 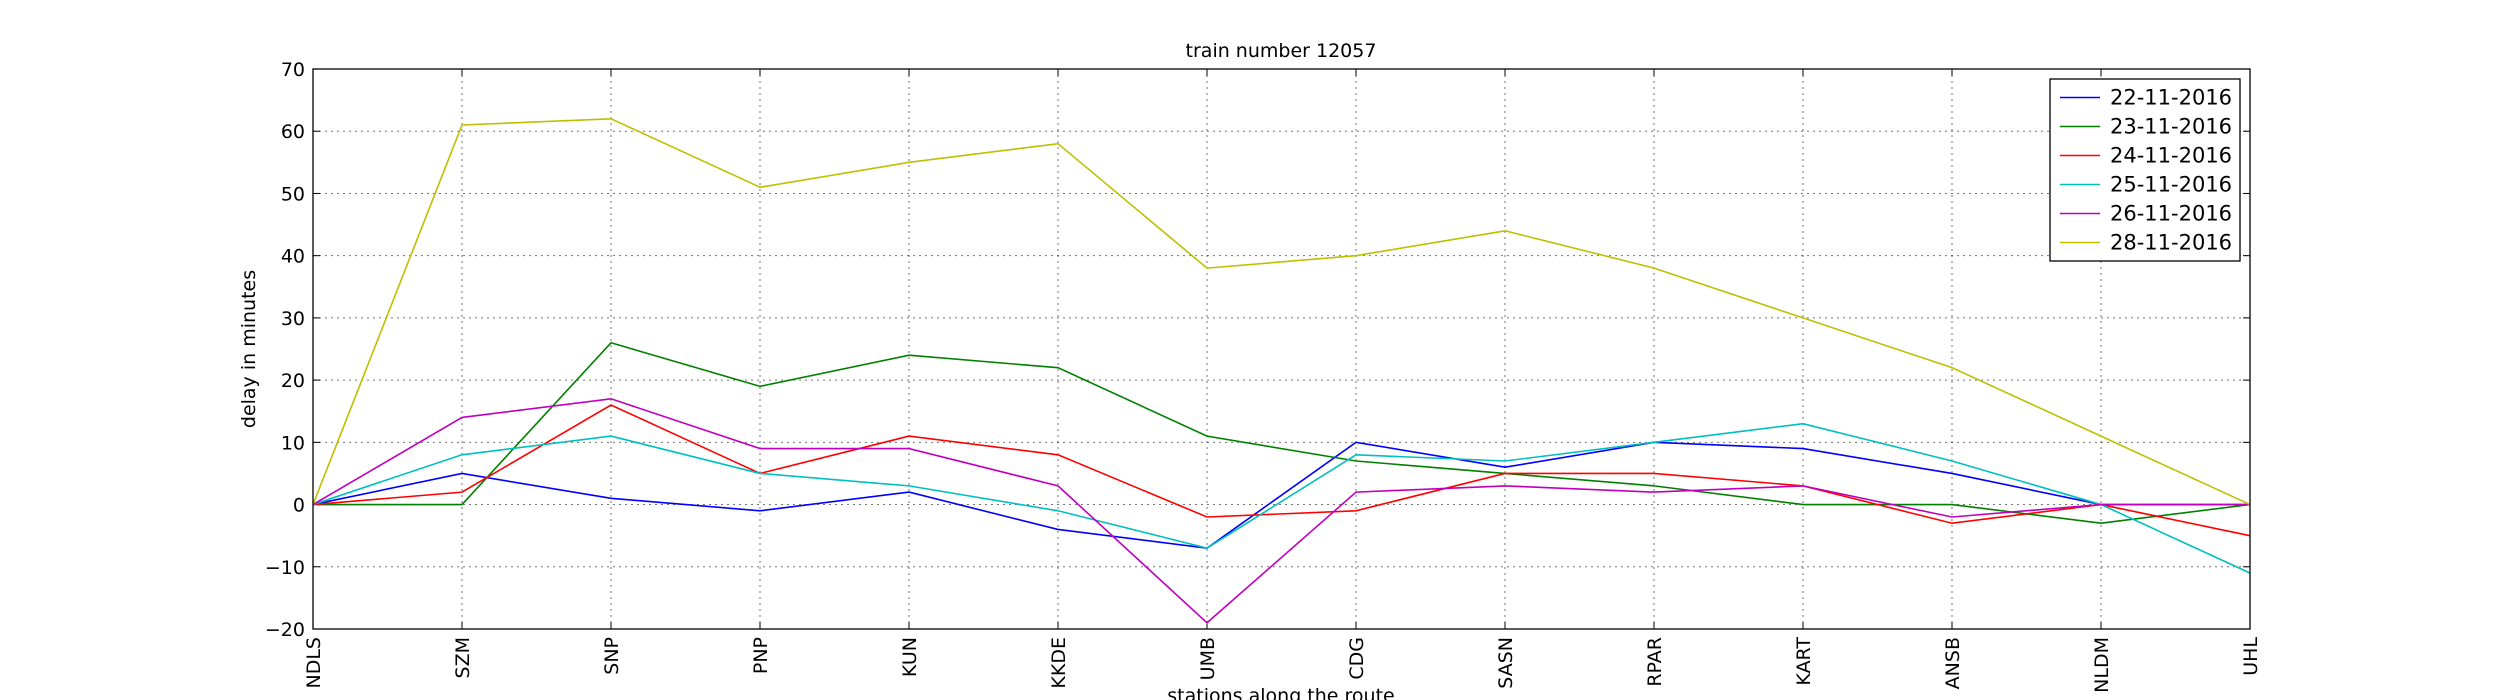 What do you see at coordinates (2171, 185) in the screenshot?
I see `legend-label: 25-11-2016` at bounding box center [2171, 185].